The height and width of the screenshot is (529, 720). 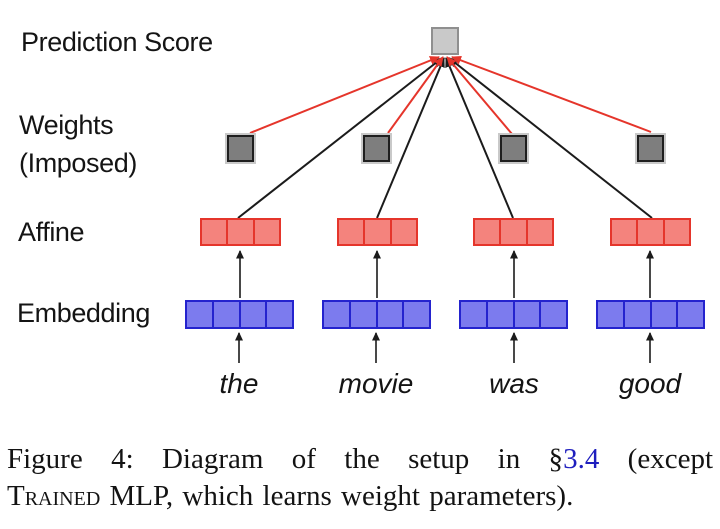 I want to click on prediction-score-box, so click(x=445, y=41).